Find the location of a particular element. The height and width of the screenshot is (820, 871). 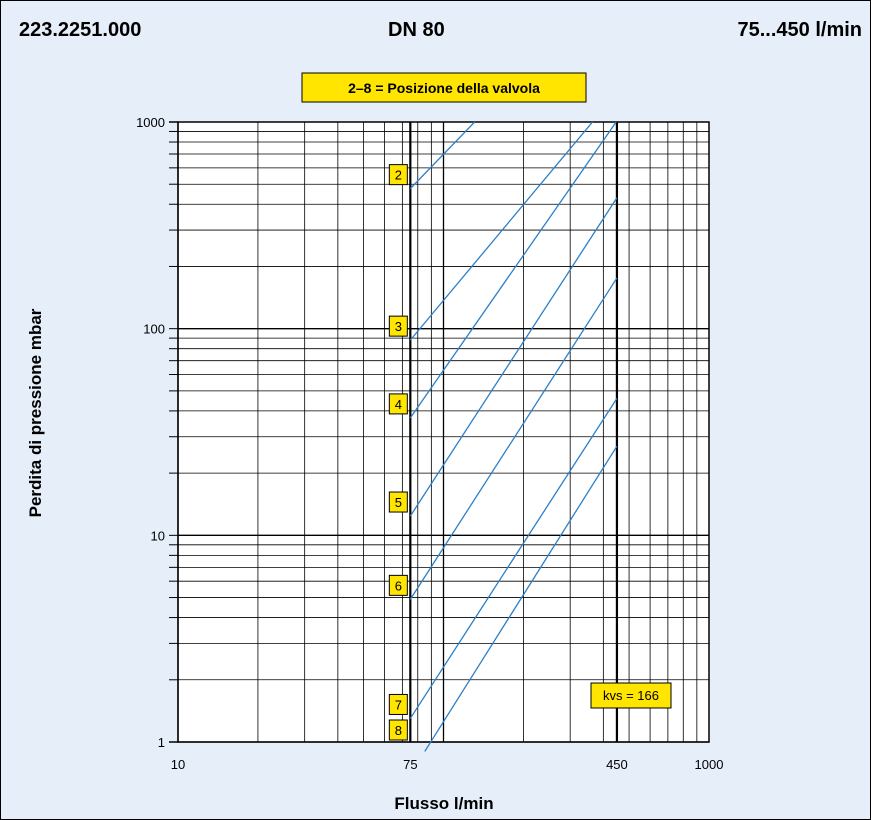

y-axis-title: Perdita di pressione mbar is located at coordinates (35, 412).